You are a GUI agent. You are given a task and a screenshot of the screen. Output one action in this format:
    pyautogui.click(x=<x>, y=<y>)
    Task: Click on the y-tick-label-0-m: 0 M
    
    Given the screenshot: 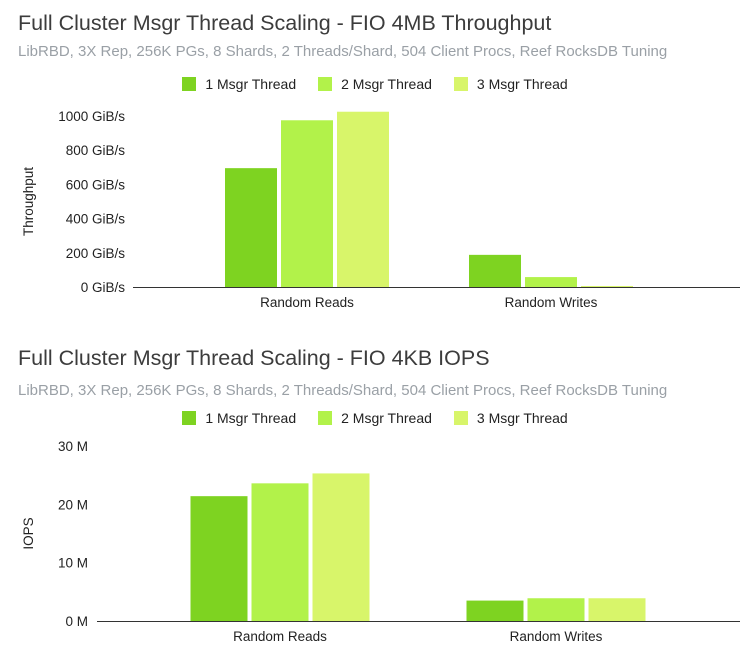 What is the action you would take?
    pyautogui.click(x=76, y=621)
    